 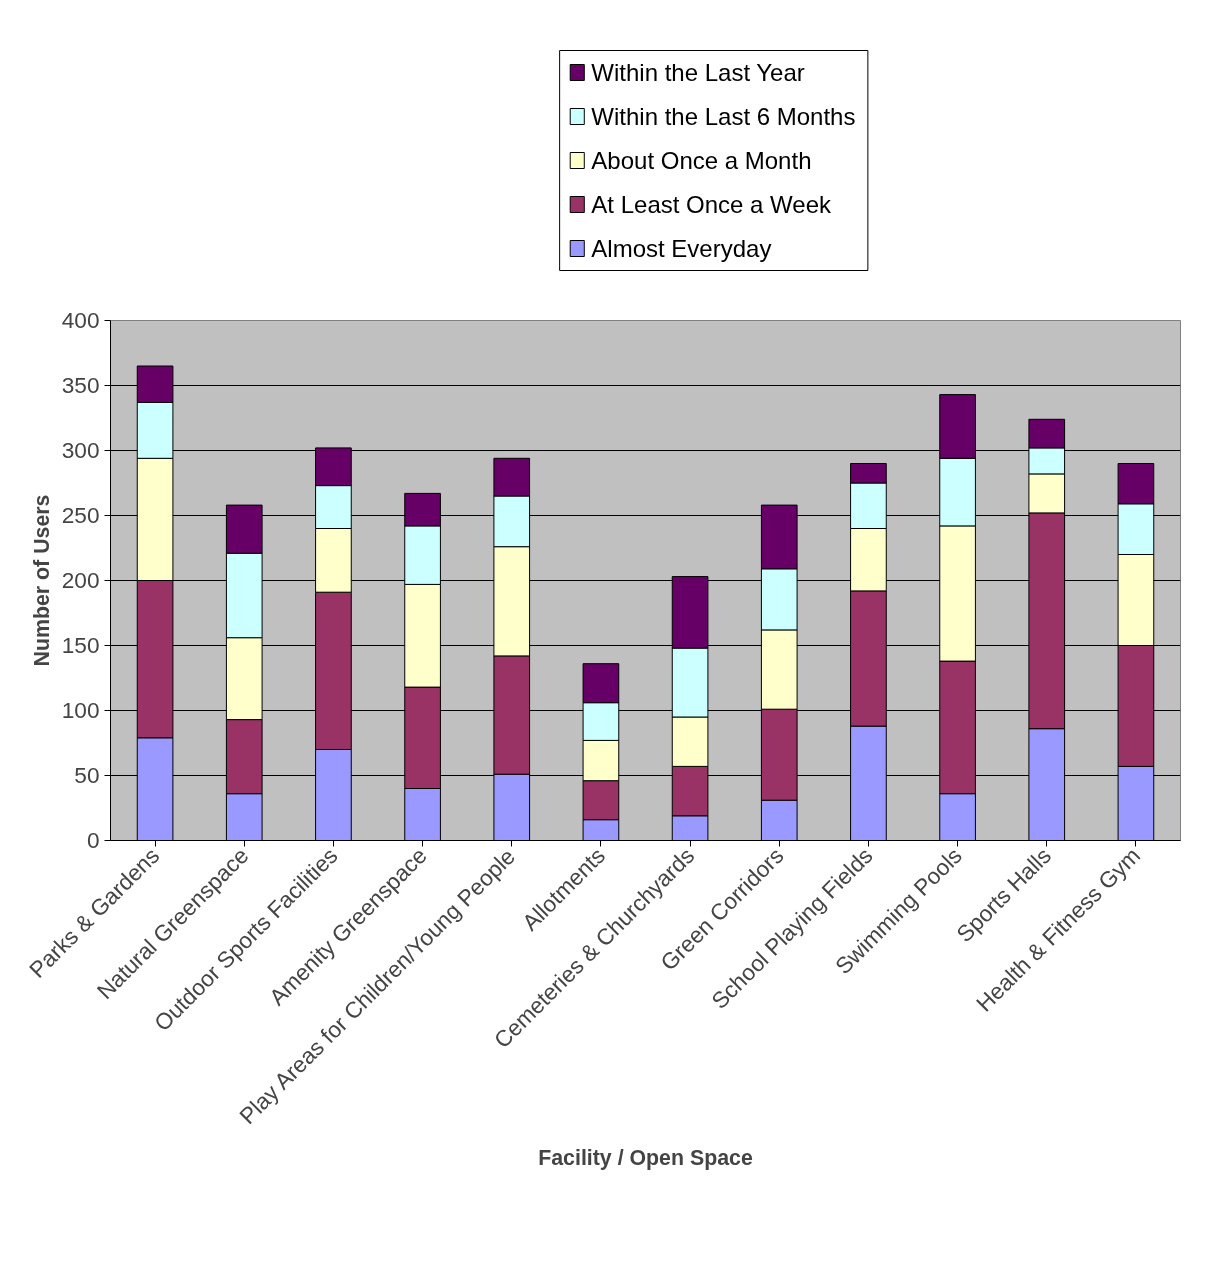 What do you see at coordinates (80, 710) in the screenshot?
I see `y-tick-label: 100` at bounding box center [80, 710].